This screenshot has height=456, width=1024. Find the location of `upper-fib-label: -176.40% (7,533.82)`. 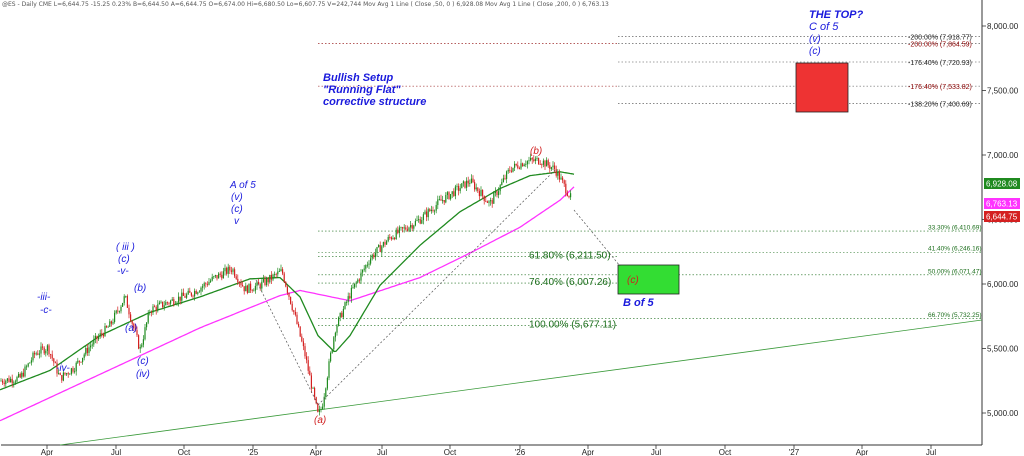

upper-fib-label: -176.40% (7,533.82) is located at coordinates (940, 87).